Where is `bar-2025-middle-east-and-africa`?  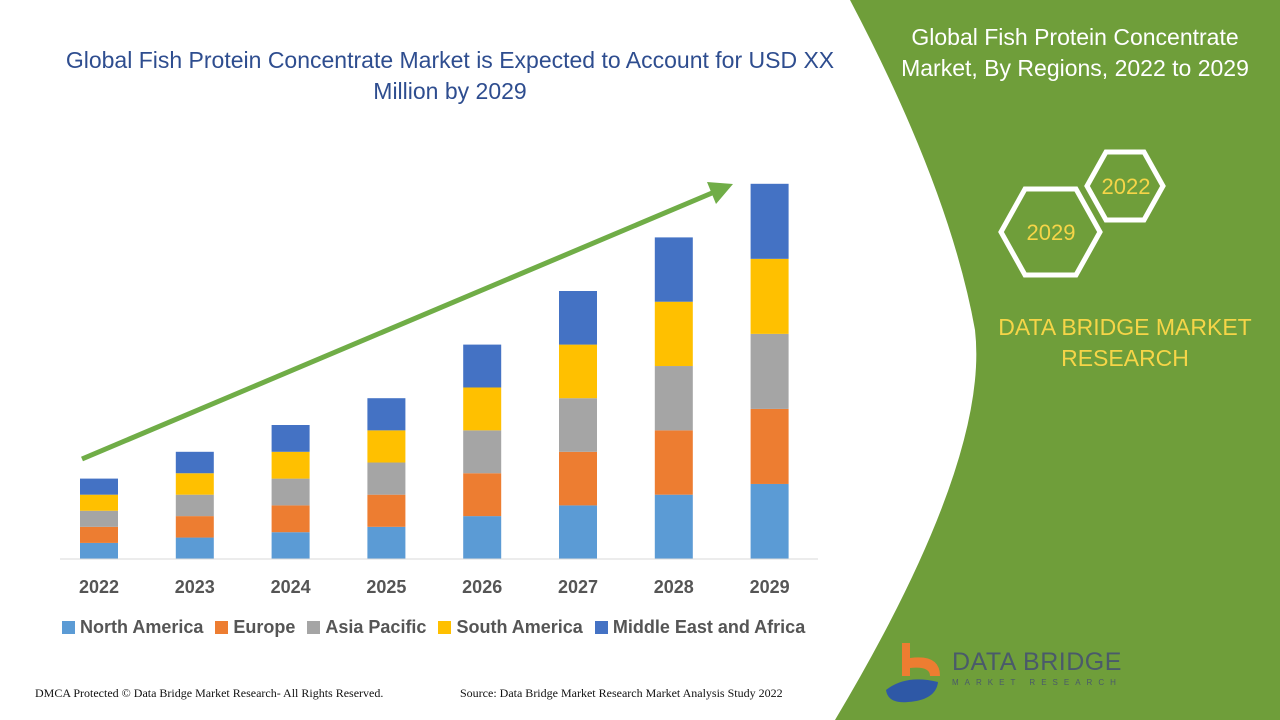 bar-2025-middle-east-and-africa is located at coordinates (386, 414).